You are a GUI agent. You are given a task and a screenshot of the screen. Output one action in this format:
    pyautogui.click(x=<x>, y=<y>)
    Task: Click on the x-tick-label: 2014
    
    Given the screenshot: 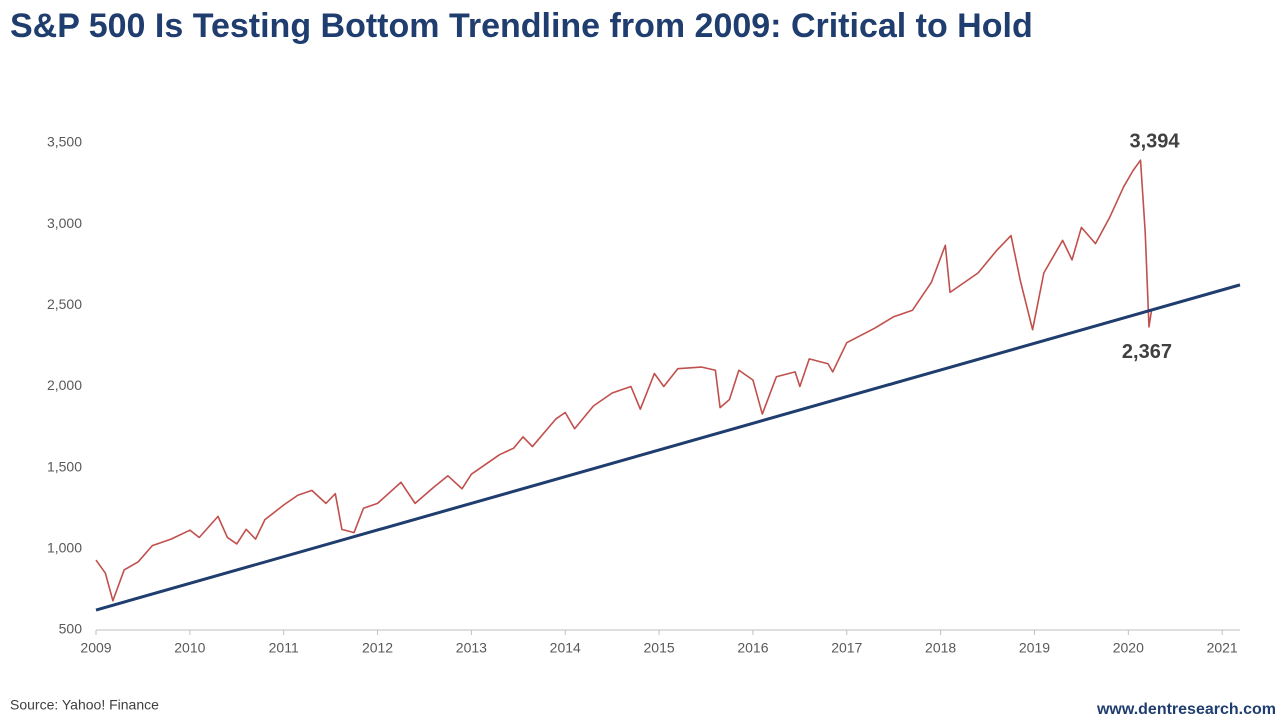 What is the action you would take?
    pyautogui.click(x=565, y=648)
    